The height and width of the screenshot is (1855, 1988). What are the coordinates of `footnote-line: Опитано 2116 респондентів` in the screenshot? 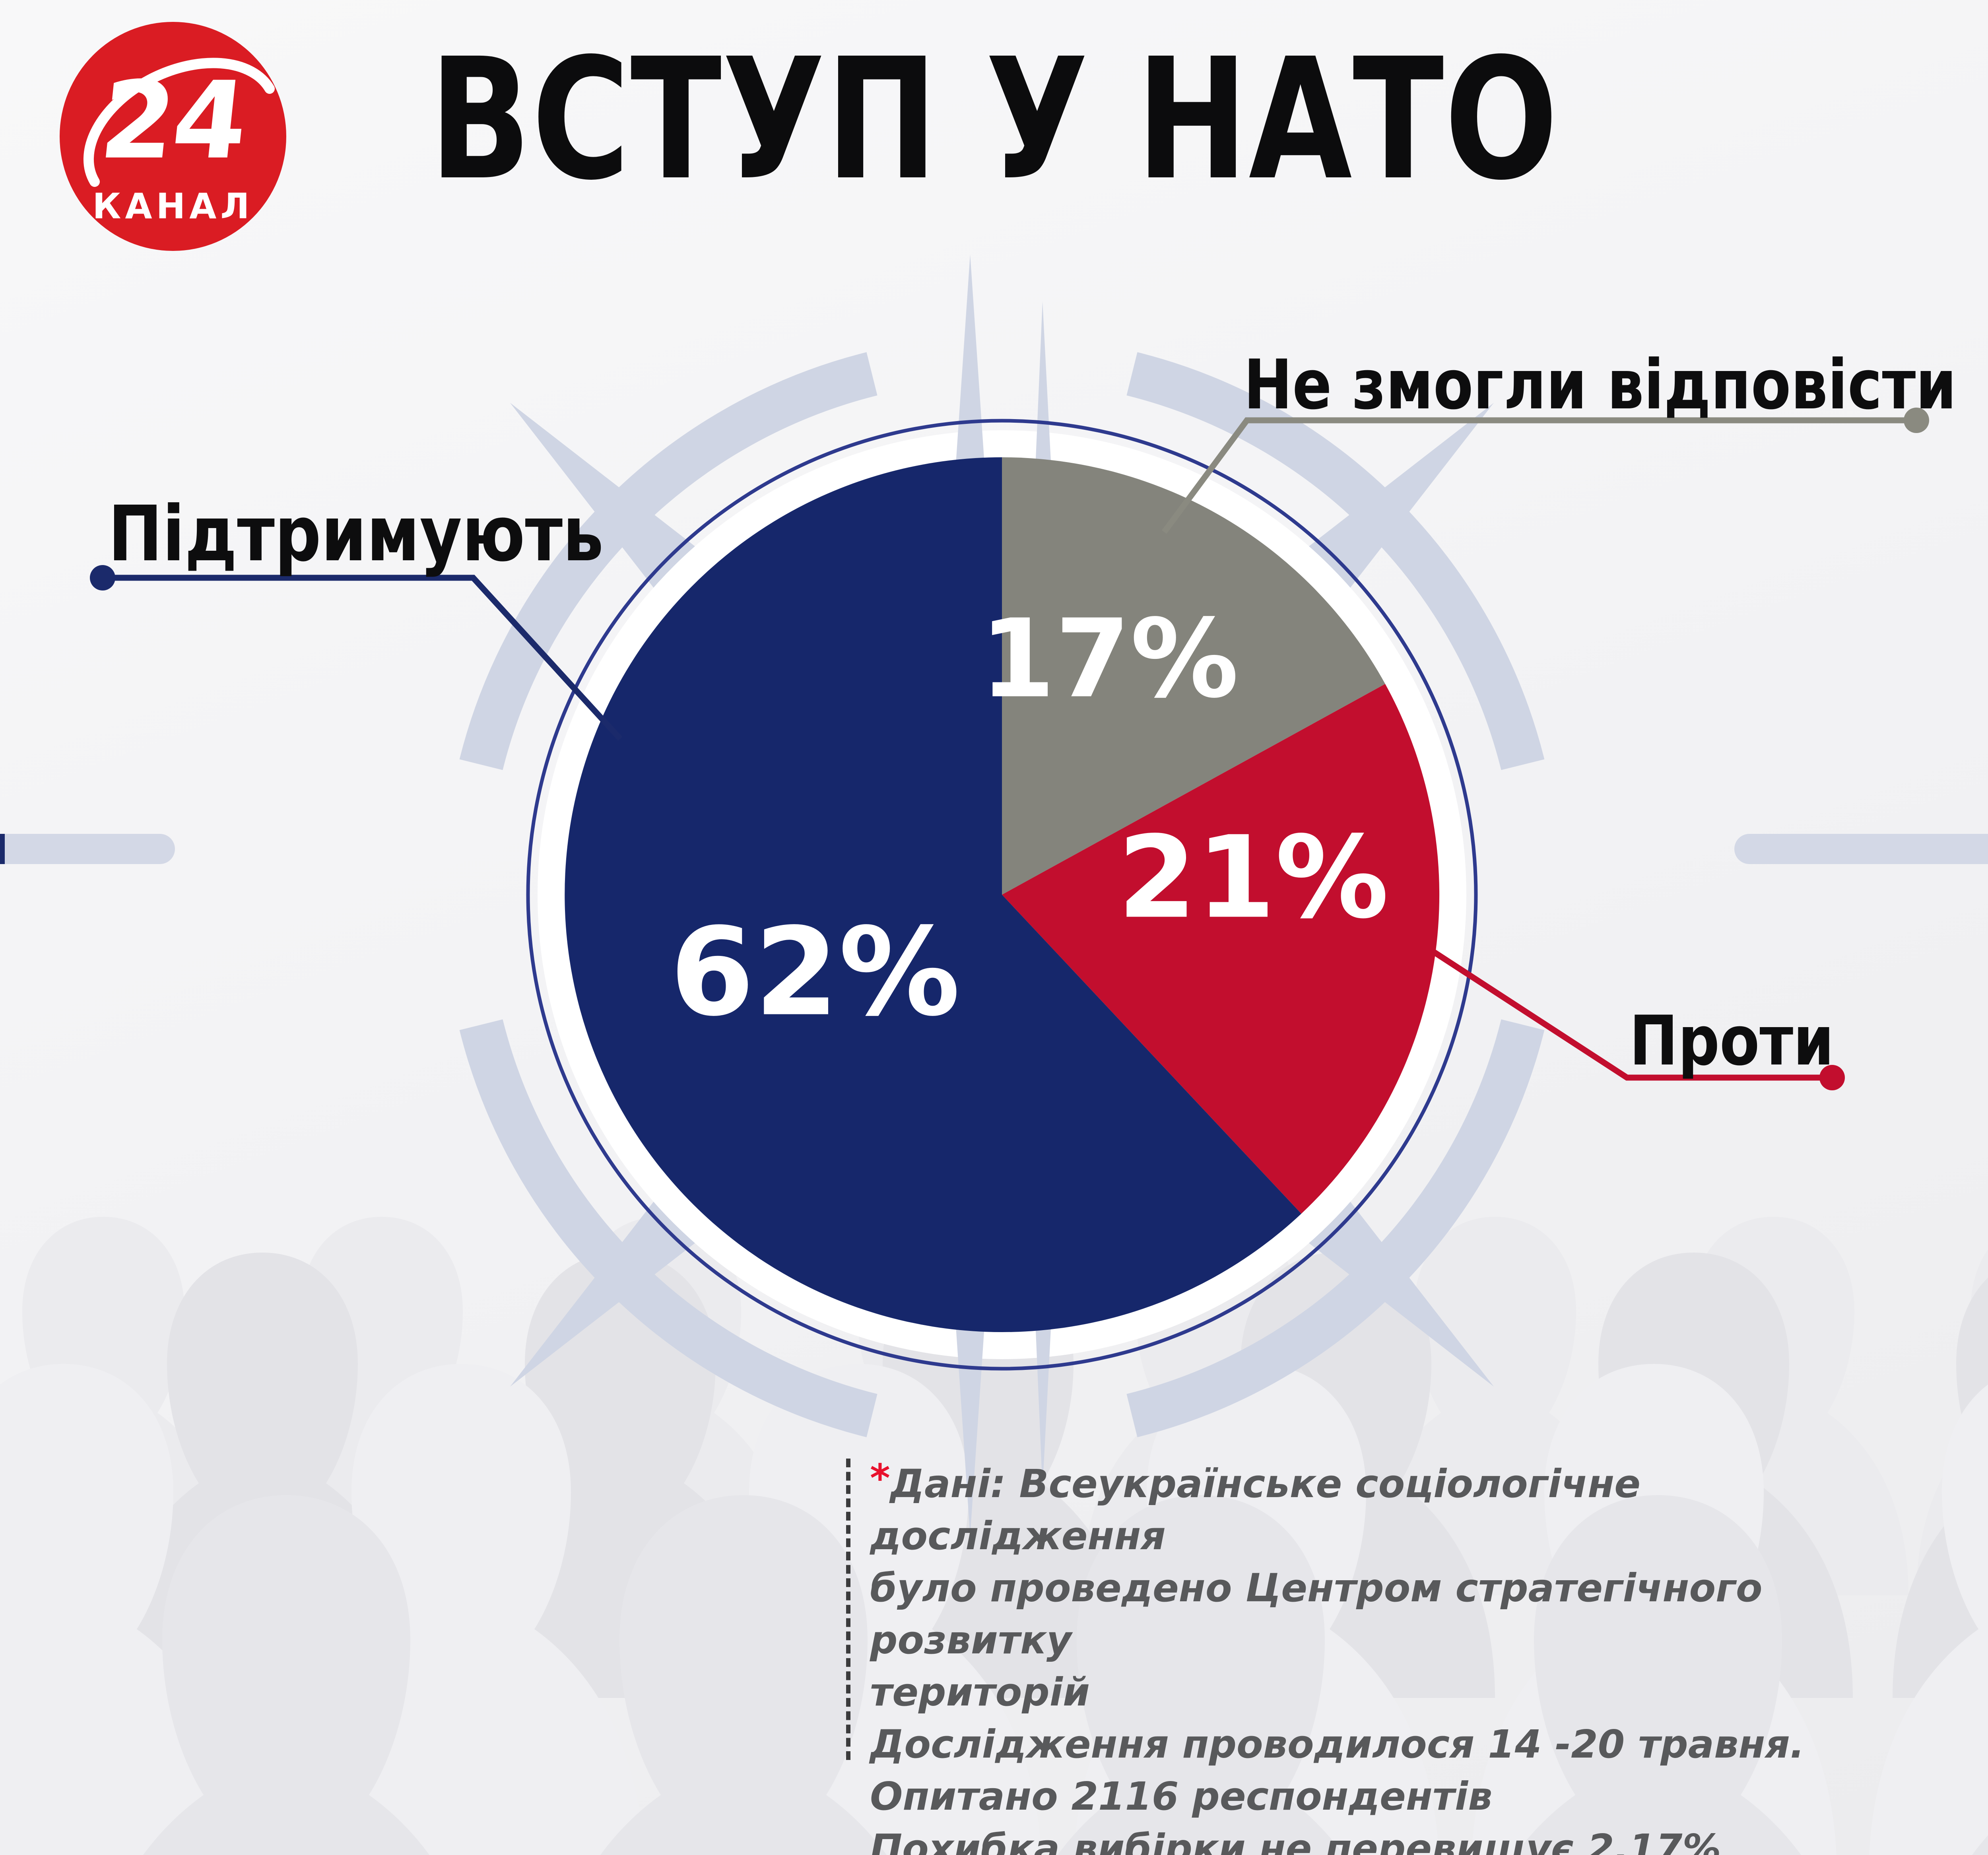 It's located at (1181, 1796).